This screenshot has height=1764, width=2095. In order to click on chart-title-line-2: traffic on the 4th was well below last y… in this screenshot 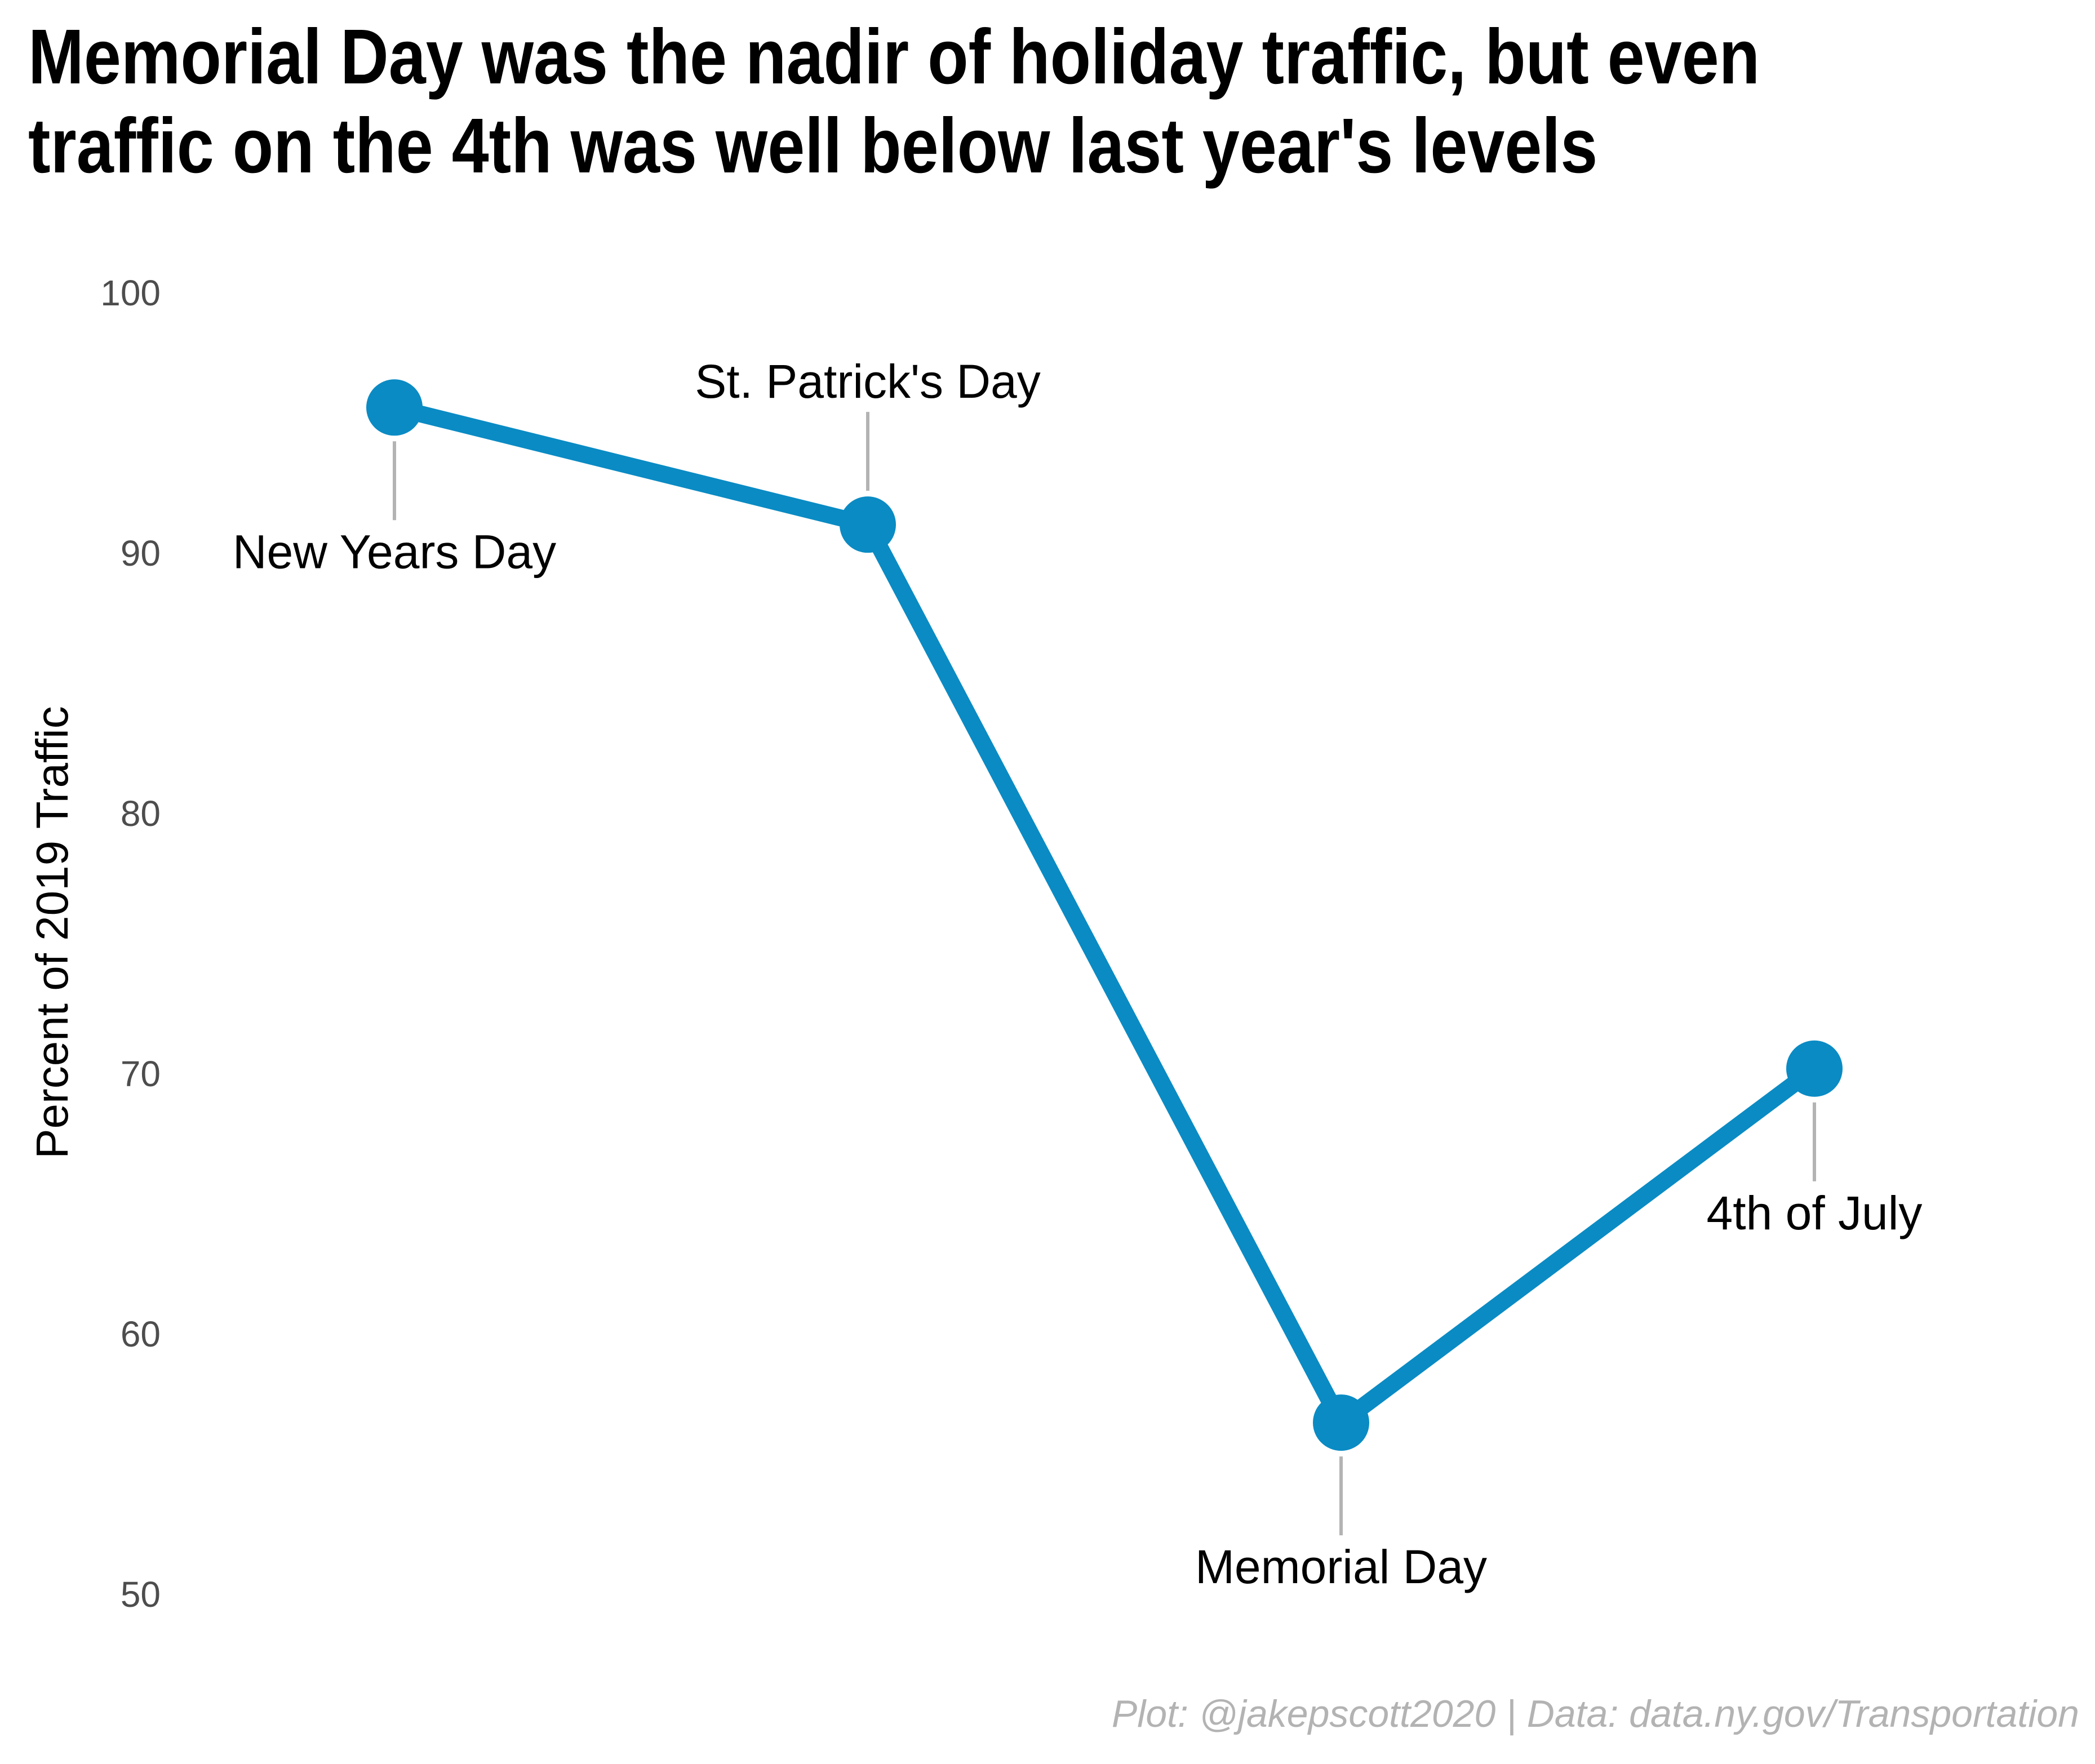, I will do `click(813, 146)`.